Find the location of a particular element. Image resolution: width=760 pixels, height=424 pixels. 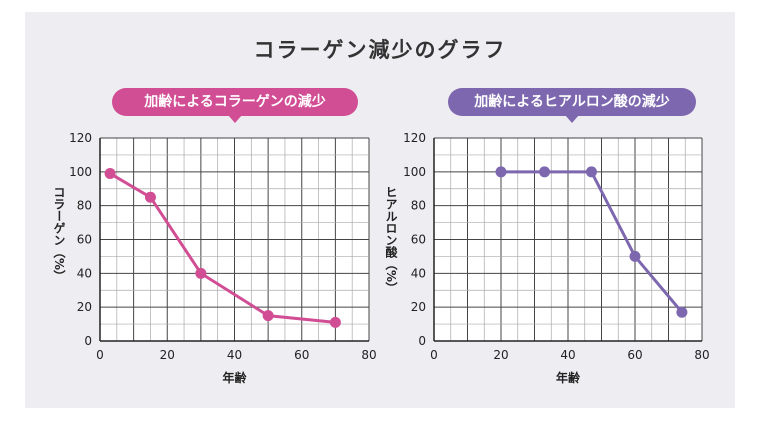

hyaluronic-y-tick-label: 20 is located at coordinates (418, 307).